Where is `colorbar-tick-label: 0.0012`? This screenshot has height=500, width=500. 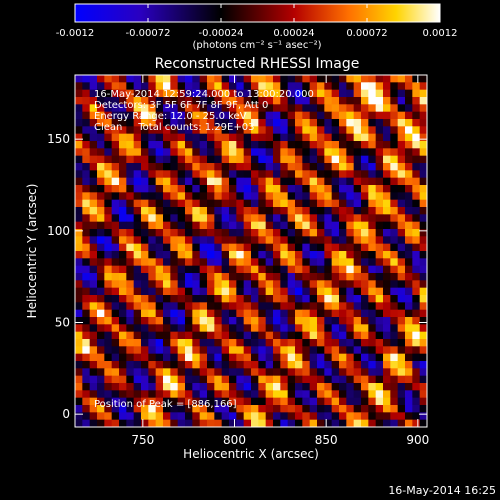 colorbar-tick-label: 0.0012 is located at coordinates (440, 33).